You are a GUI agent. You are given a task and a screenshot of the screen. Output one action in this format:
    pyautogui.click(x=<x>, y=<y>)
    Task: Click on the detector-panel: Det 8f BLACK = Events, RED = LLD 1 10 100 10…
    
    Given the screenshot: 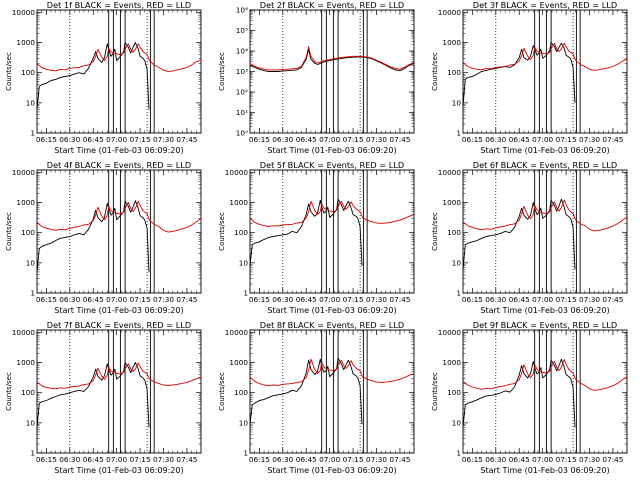 What is the action you would take?
    pyautogui.click(x=319, y=400)
    